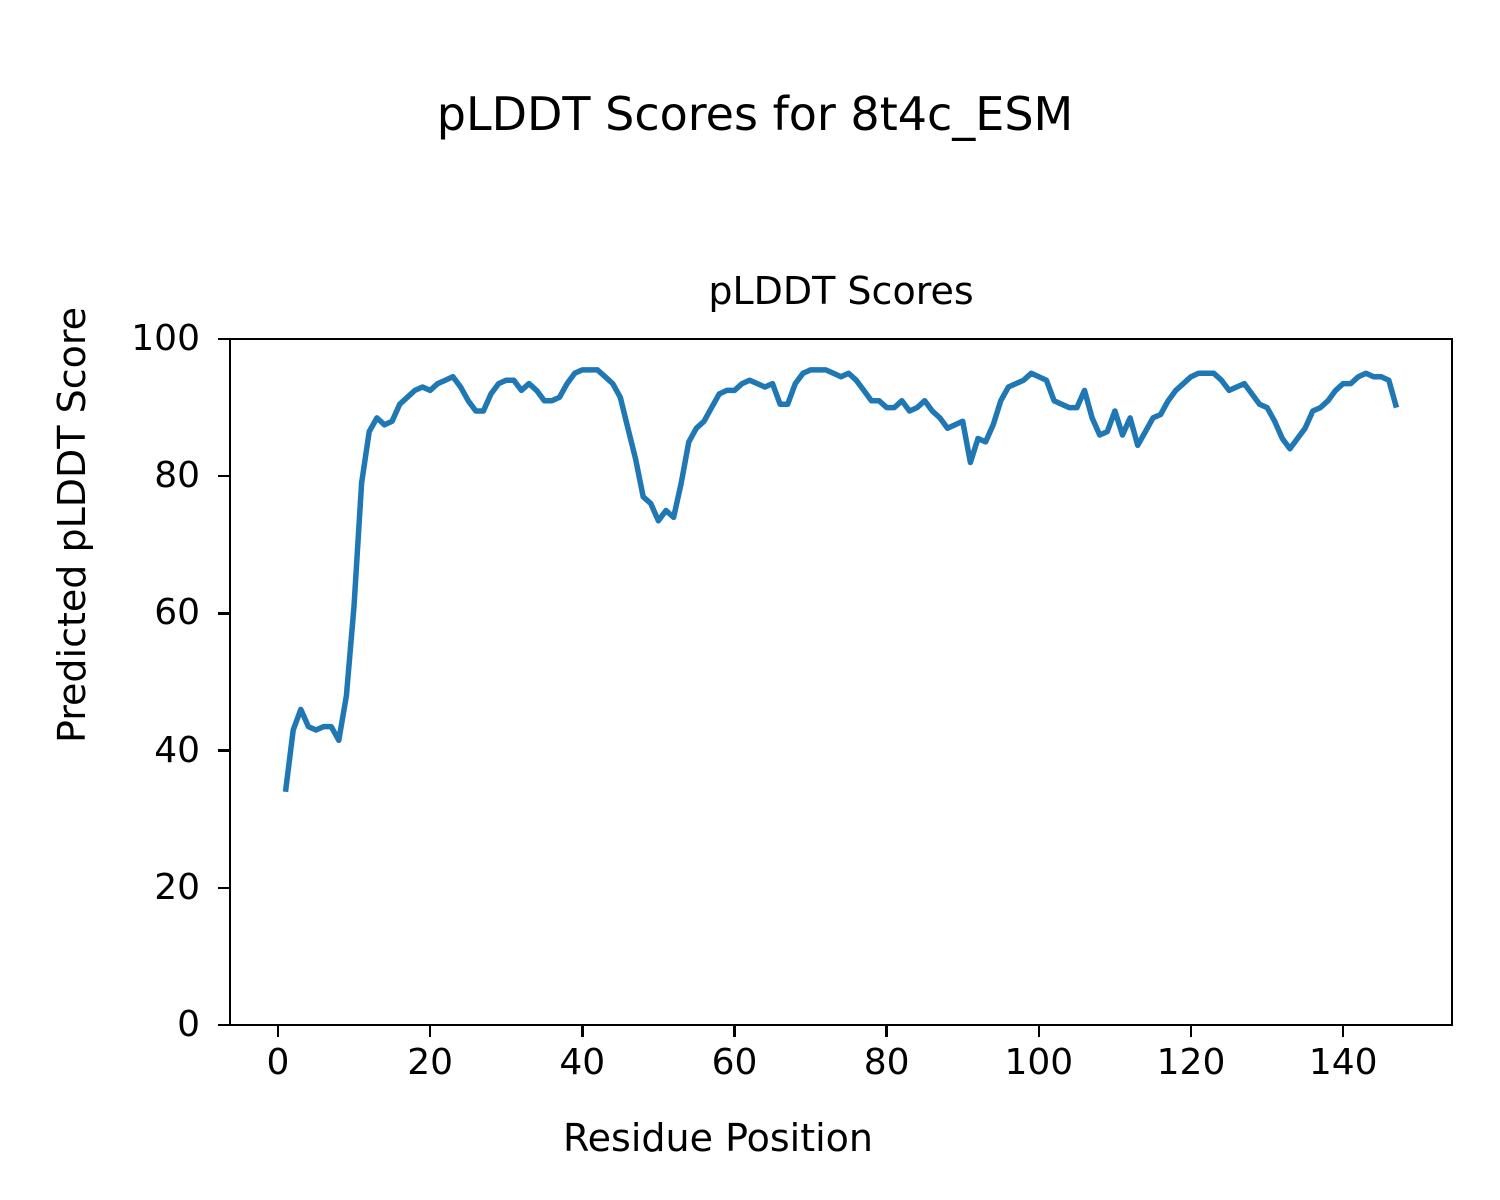 The width and height of the screenshot is (1500, 1200). I want to click on x-tick-label: 80, so click(886, 1062).